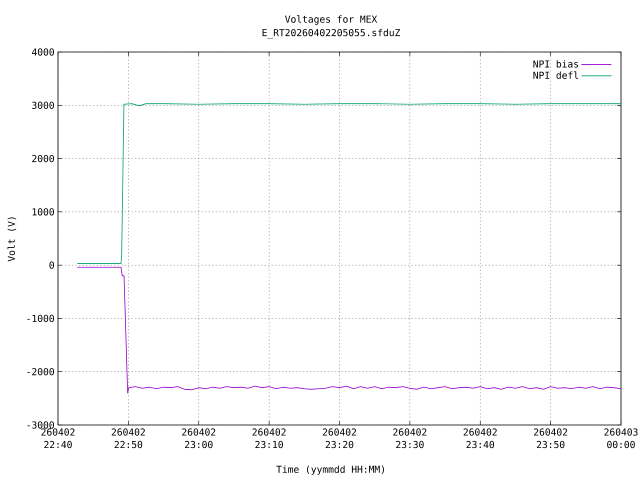  I want to click on legend-label: NPI defl, so click(555, 75).